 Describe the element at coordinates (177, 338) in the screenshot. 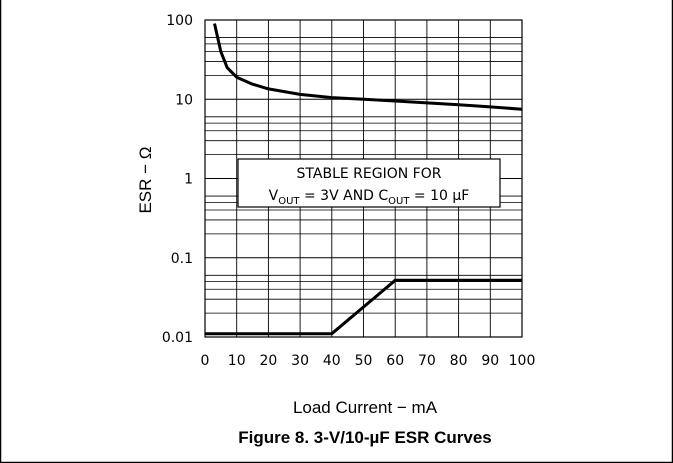

I see `y-tick-label: 0.01` at that location.